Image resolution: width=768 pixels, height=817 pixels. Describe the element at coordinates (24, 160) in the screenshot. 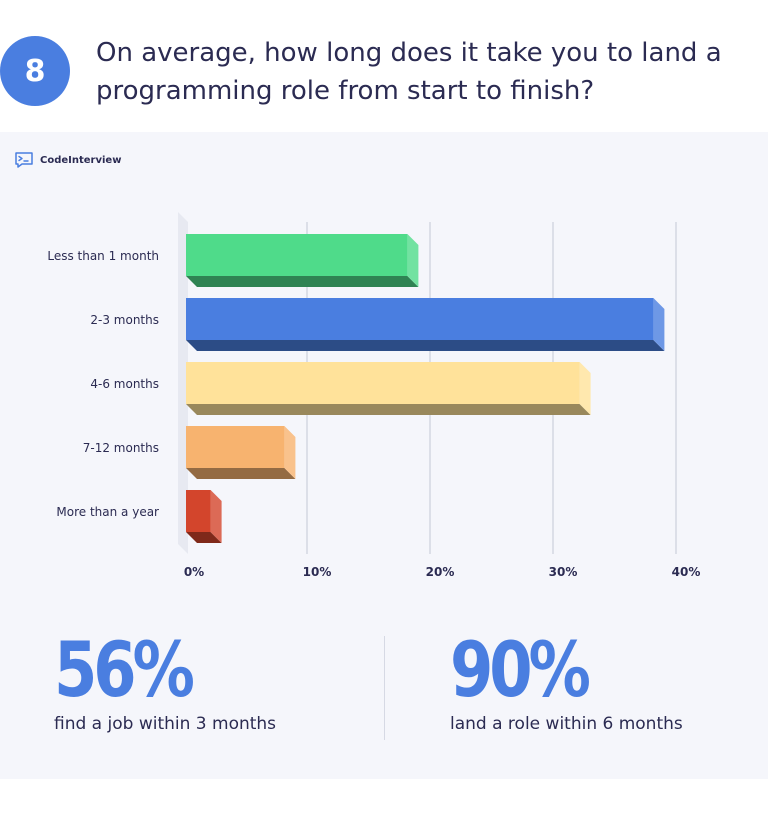

I see `terminal-chat-icon` at that location.